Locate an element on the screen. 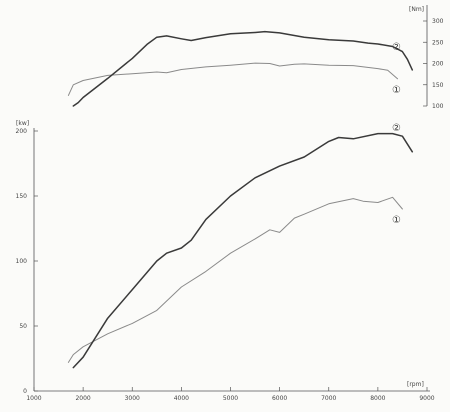  power-x-tick-label: 7000 is located at coordinates (328, 398).